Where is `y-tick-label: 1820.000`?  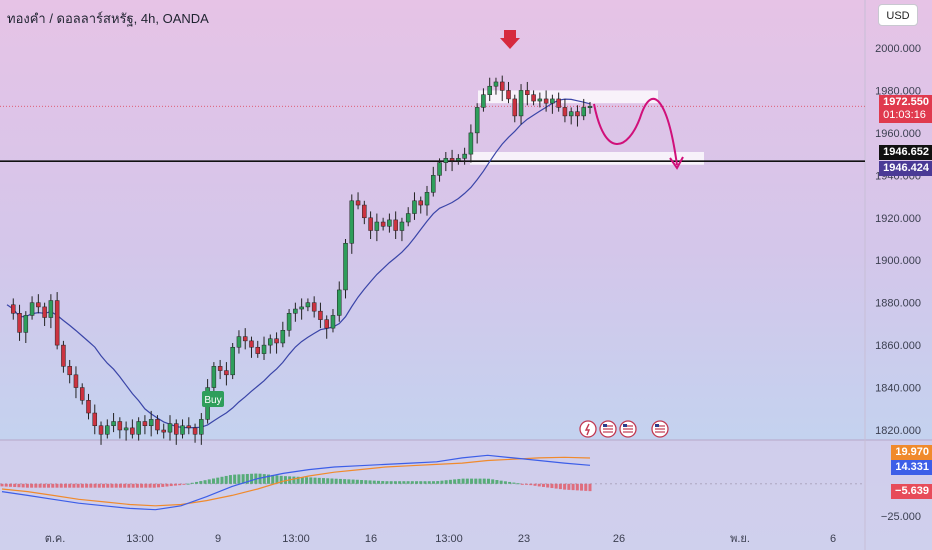
y-tick-label: 1820.000 is located at coordinates (898, 431).